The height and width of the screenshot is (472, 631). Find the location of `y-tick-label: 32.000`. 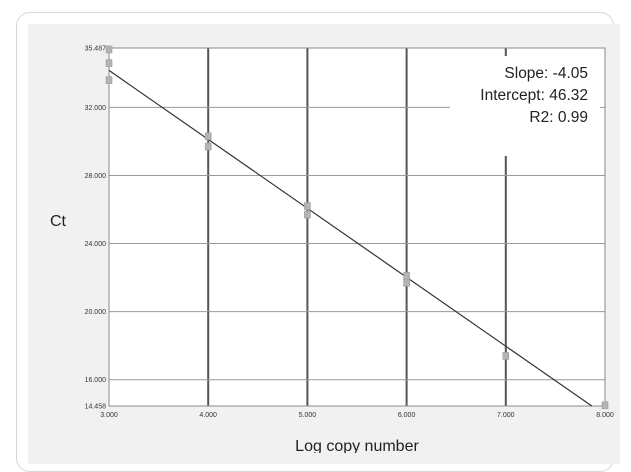

y-tick-label: 32.000 is located at coordinates (96, 108).